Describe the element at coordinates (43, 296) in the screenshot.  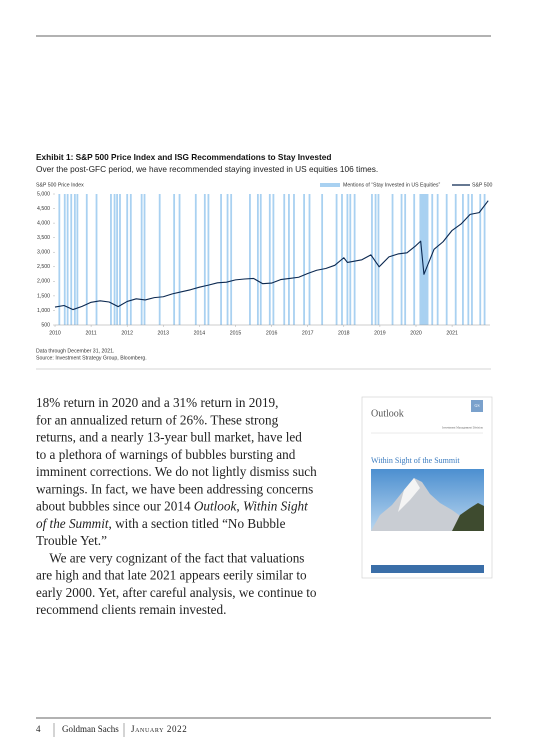
I see `y-tick-label: 1,500` at that location.